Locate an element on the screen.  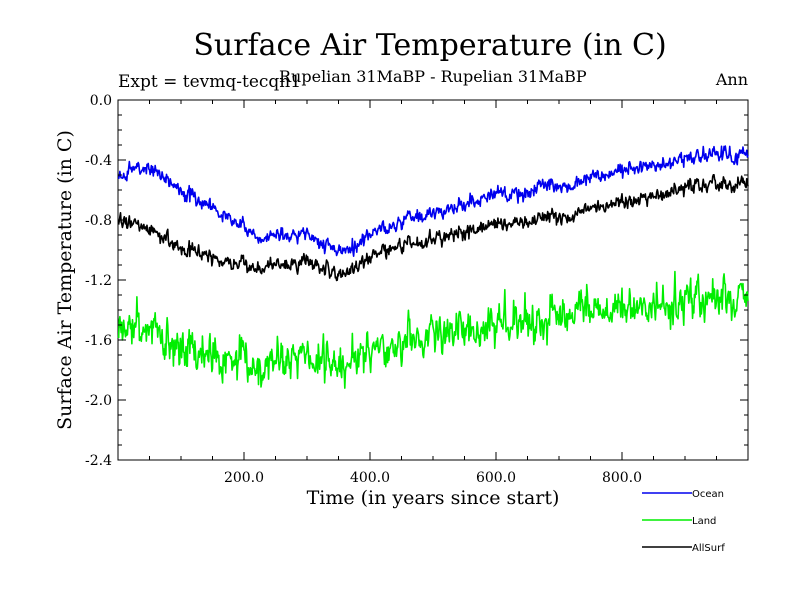
y-tick-label: -2.0 is located at coordinates (98, 401).